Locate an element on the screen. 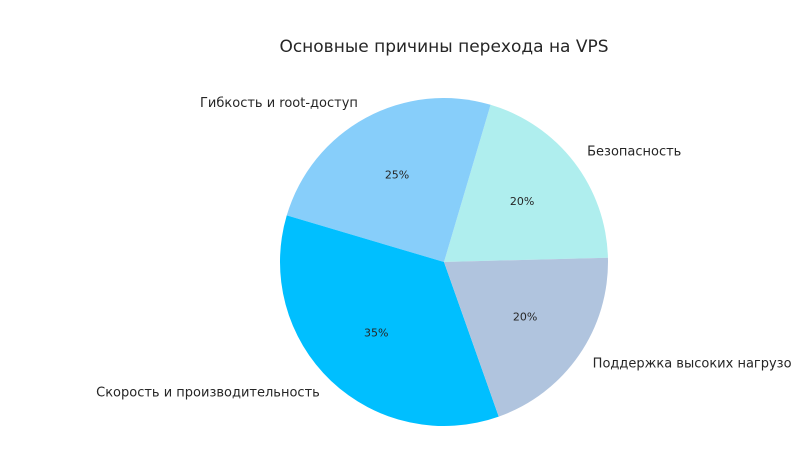  chart-title: Основные причины перехода на VPS is located at coordinates (443, 47).